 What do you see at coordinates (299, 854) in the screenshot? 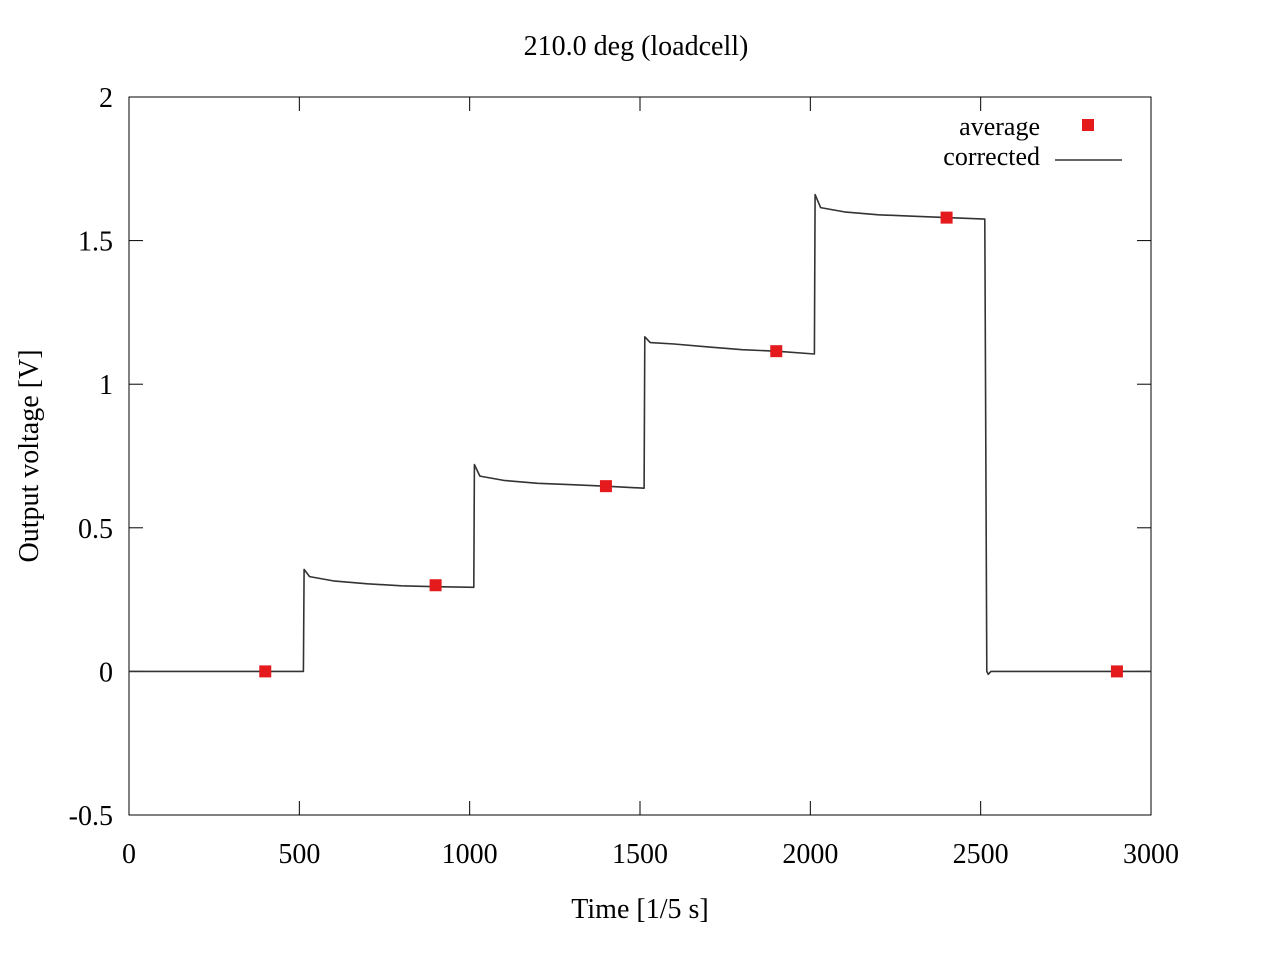
I see `x-tick-label: 500` at bounding box center [299, 854].